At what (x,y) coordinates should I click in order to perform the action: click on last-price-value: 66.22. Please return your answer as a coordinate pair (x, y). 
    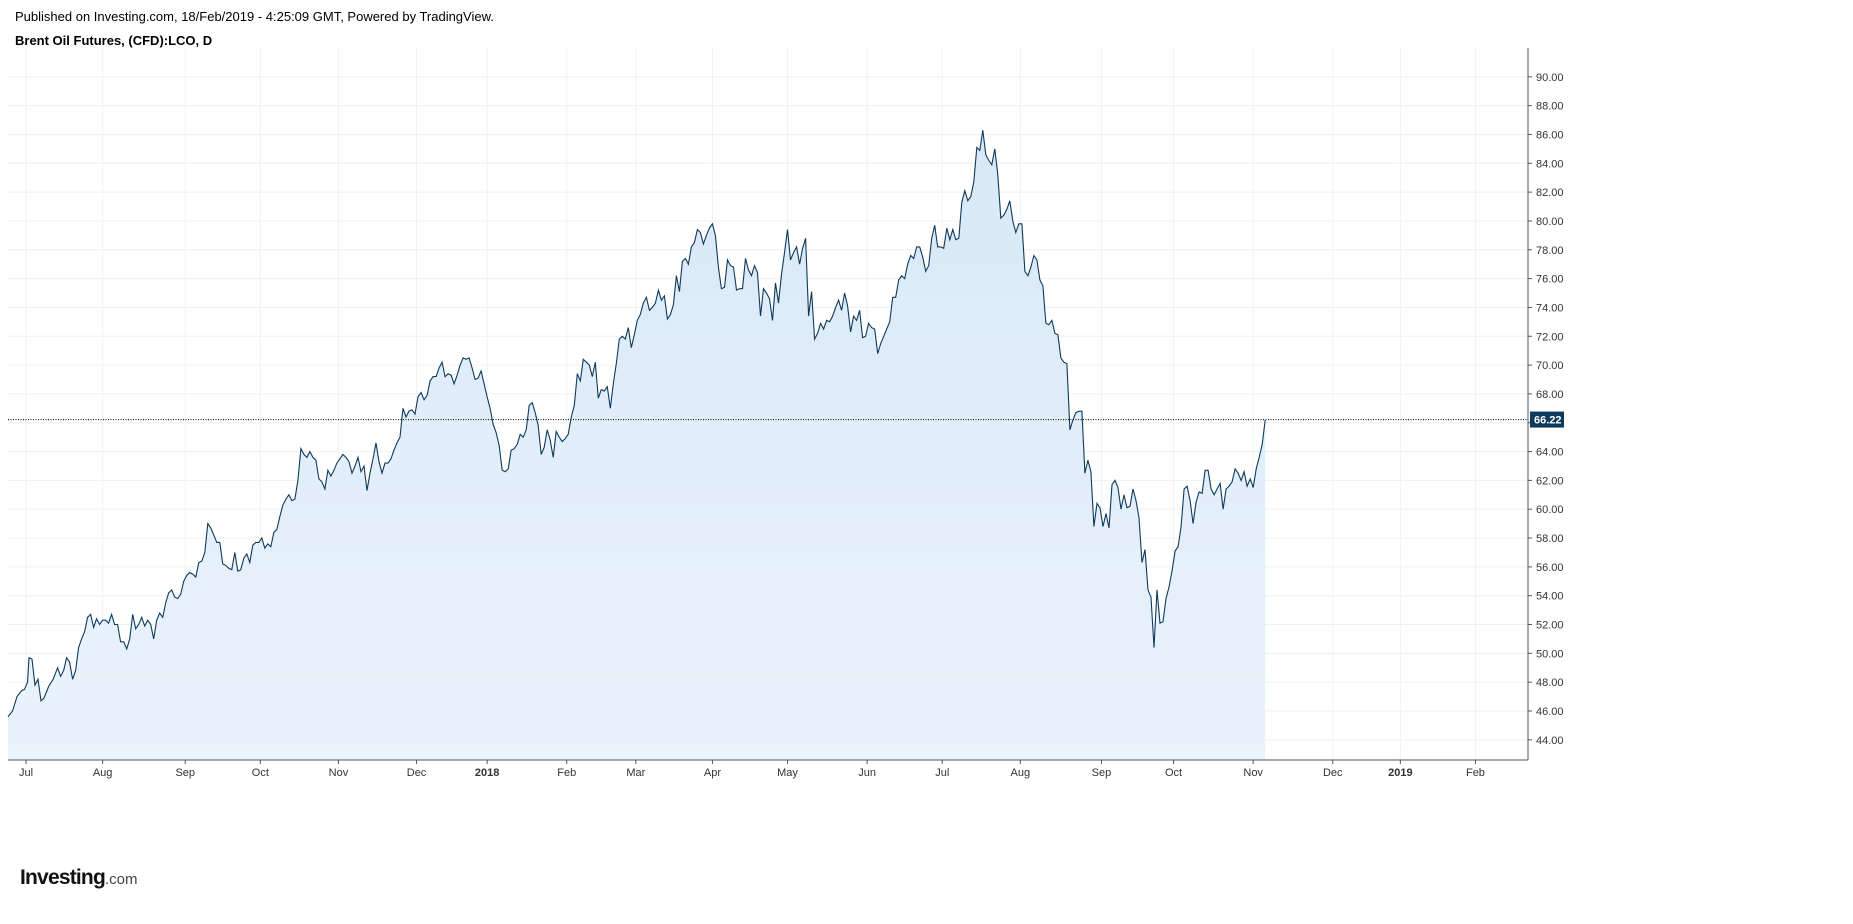
    Looking at the image, I should click on (1548, 421).